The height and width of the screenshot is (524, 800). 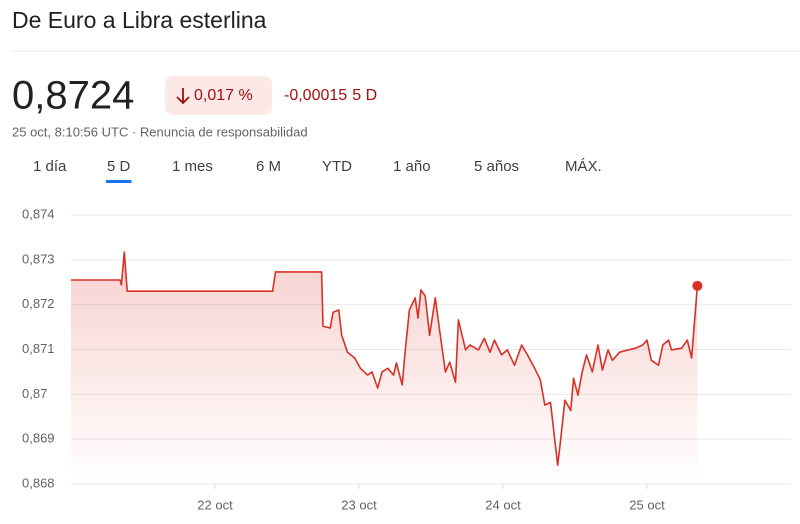 What do you see at coordinates (38, 213) in the screenshot?
I see `y-tick-label: 0,874` at bounding box center [38, 213].